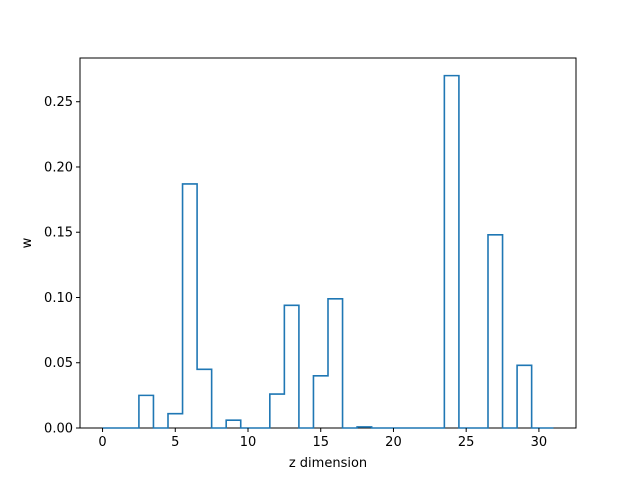 This screenshot has width=640, height=485. Describe the element at coordinates (539, 442) in the screenshot. I see `x-tick-label: 30` at that location.